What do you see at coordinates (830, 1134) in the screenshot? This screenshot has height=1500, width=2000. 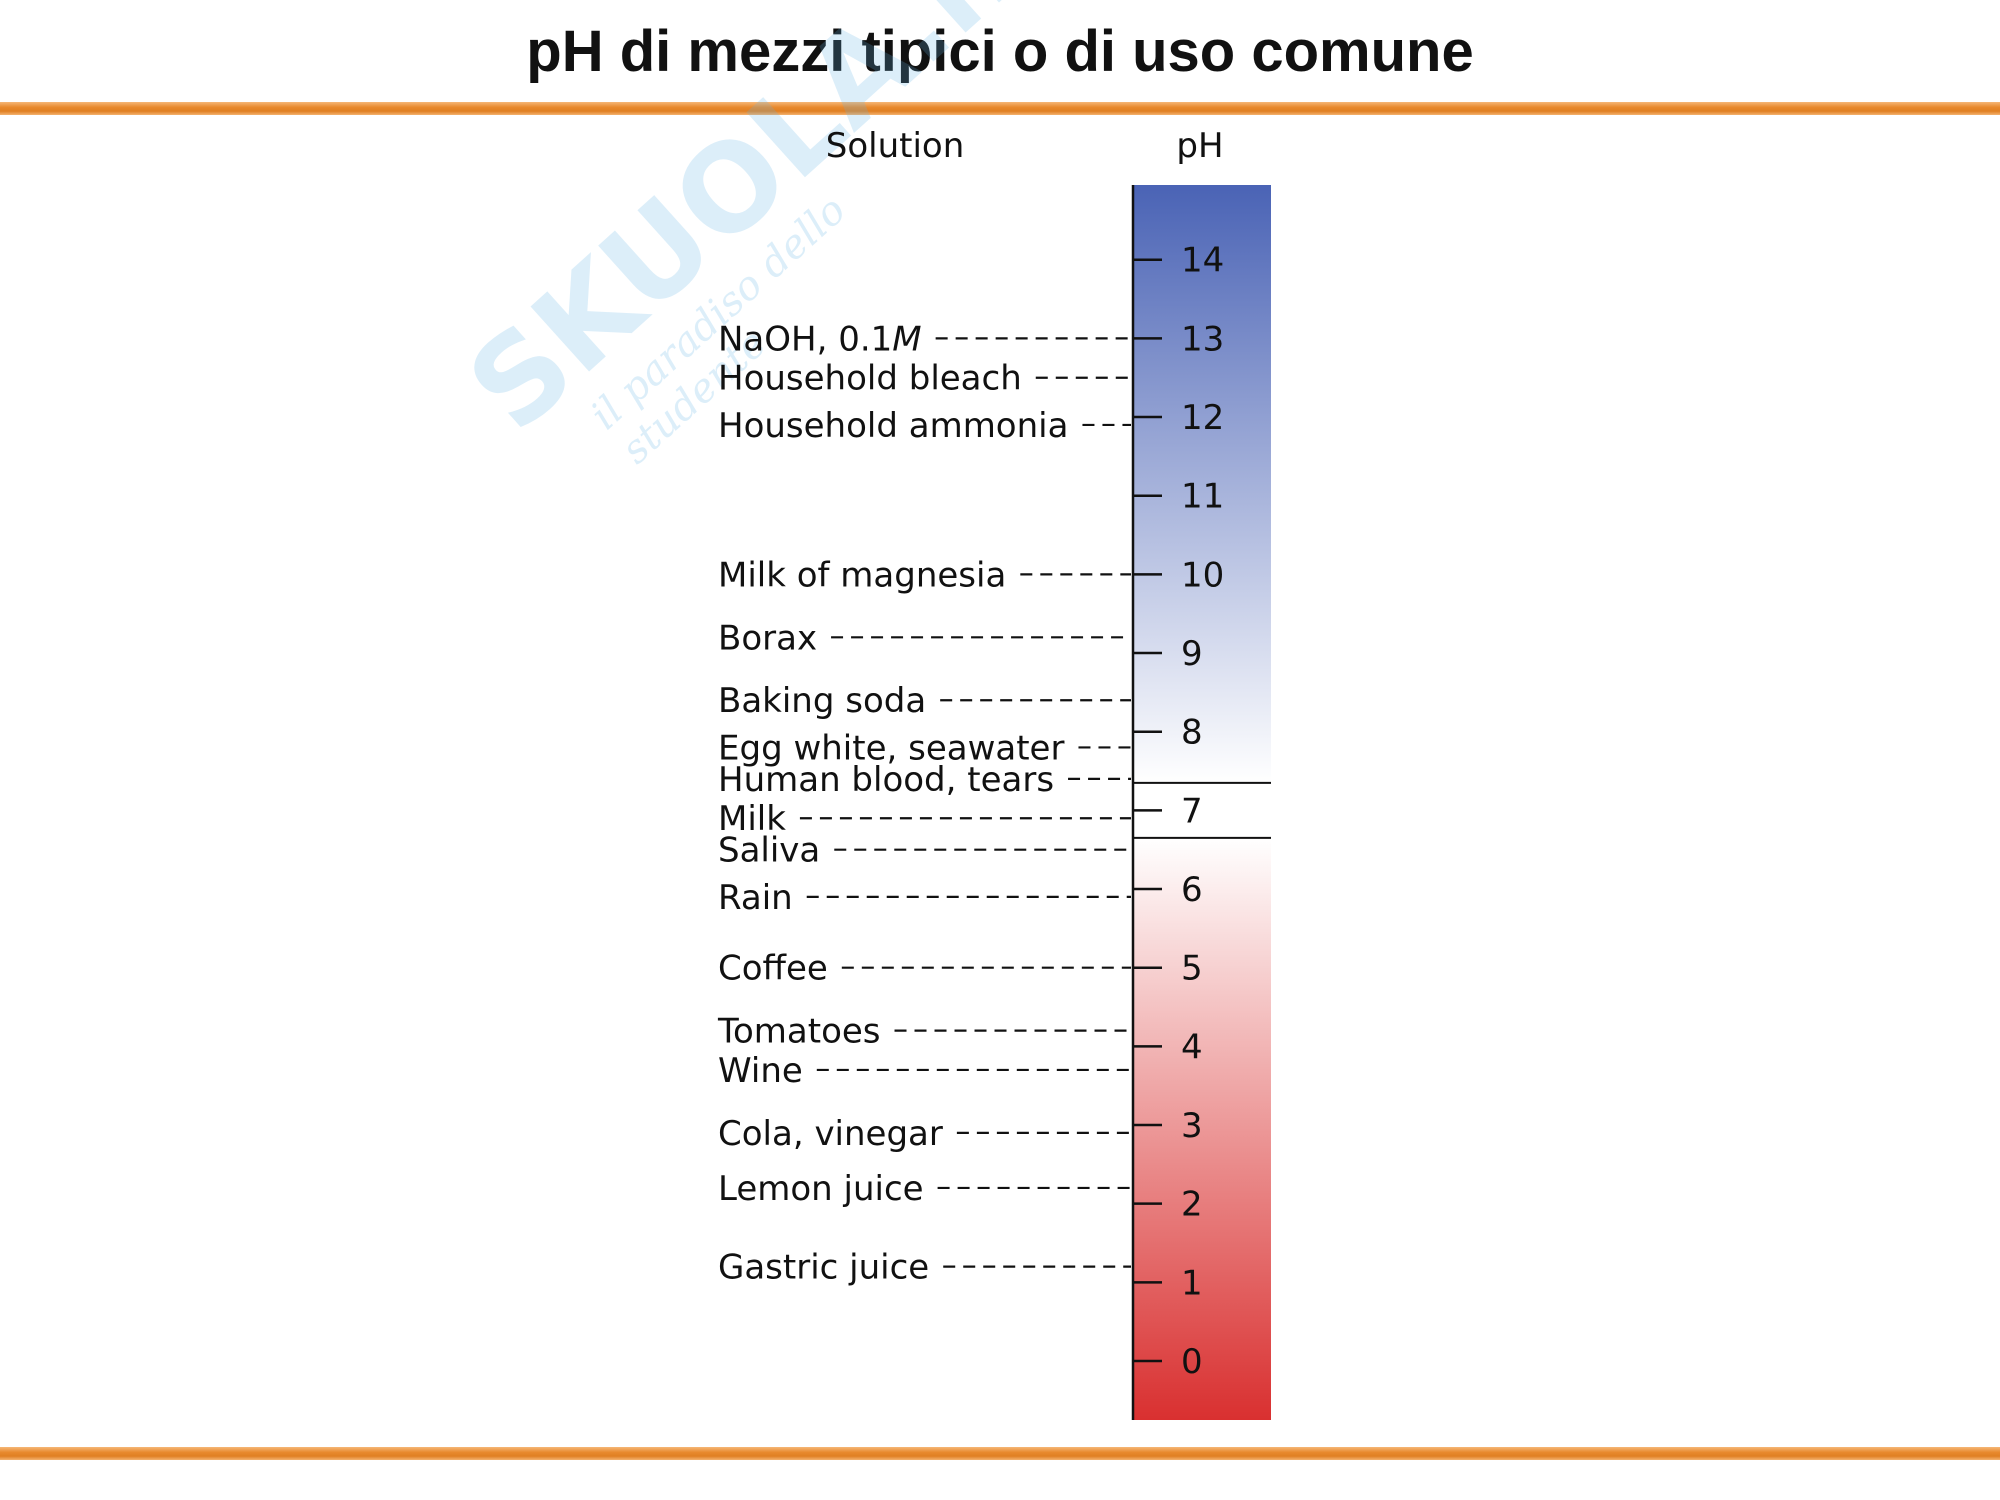 I see `solution-label: Cola, vinegar` at bounding box center [830, 1134].